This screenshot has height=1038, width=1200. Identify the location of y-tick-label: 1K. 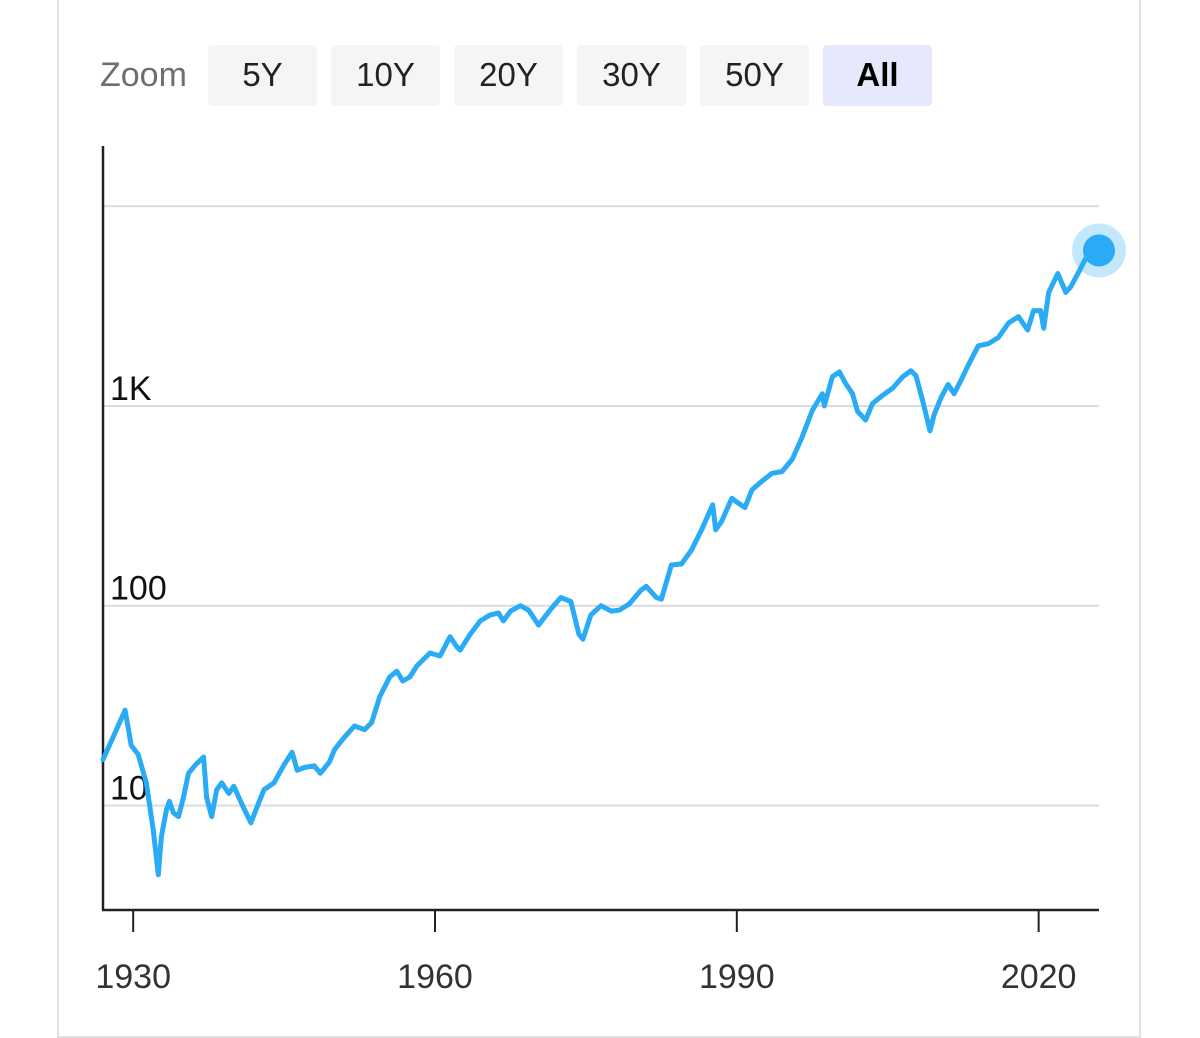
(131, 389).